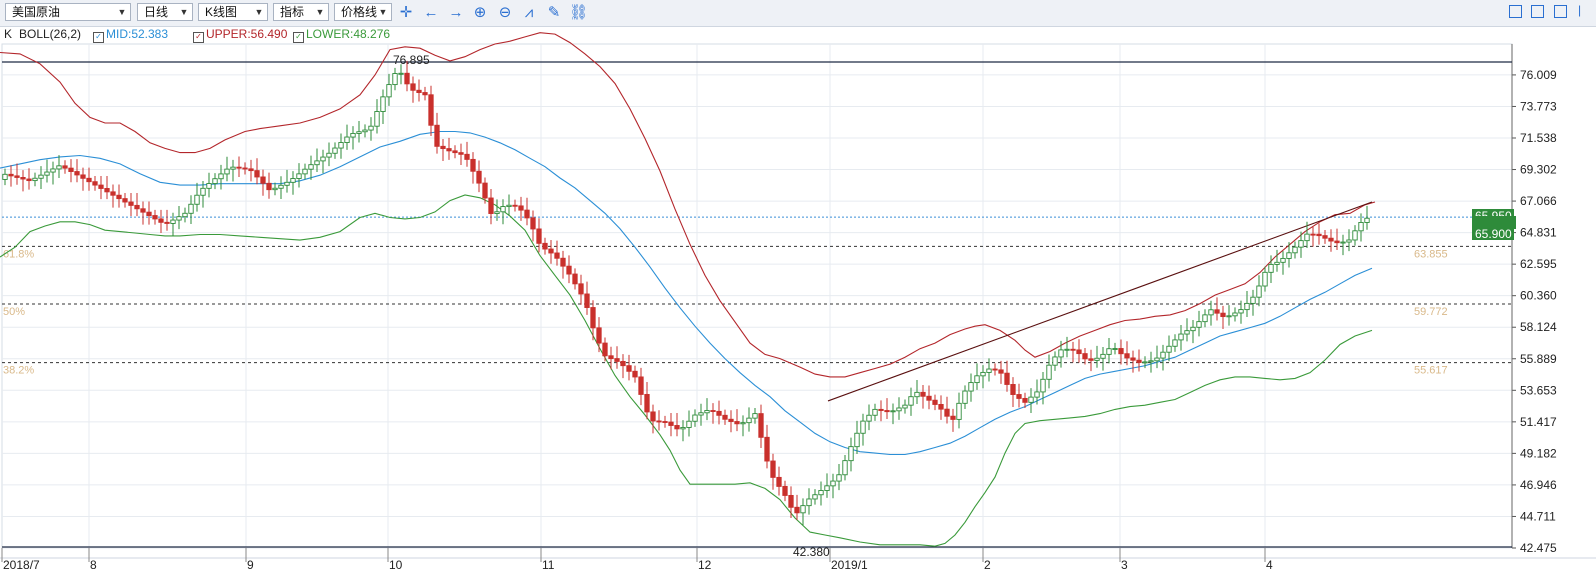 Image resolution: width=1596 pixels, height=585 pixels. I want to click on legend-lower: ✓ LOWER:48.276, so click(341, 34).